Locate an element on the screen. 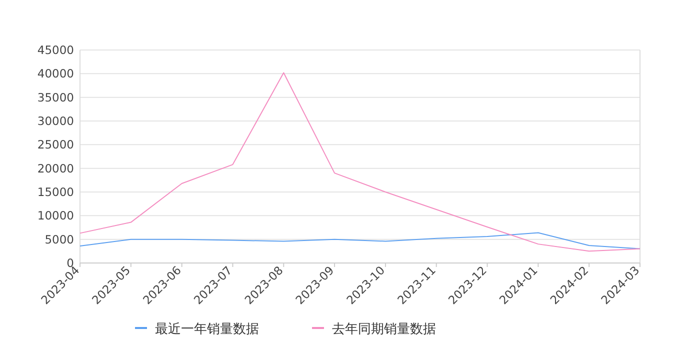  y-tick-label: 10000 is located at coordinates (55, 215).